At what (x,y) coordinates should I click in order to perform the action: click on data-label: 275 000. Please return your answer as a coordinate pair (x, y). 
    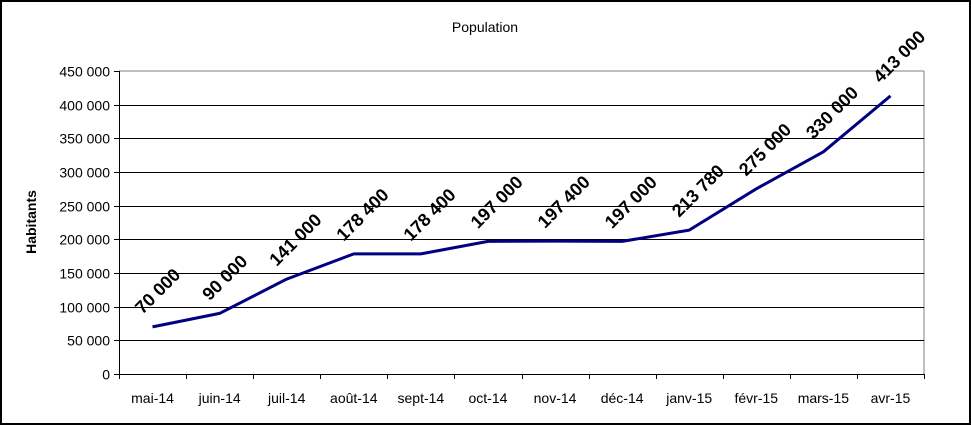
    Looking at the image, I should click on (765, 150).